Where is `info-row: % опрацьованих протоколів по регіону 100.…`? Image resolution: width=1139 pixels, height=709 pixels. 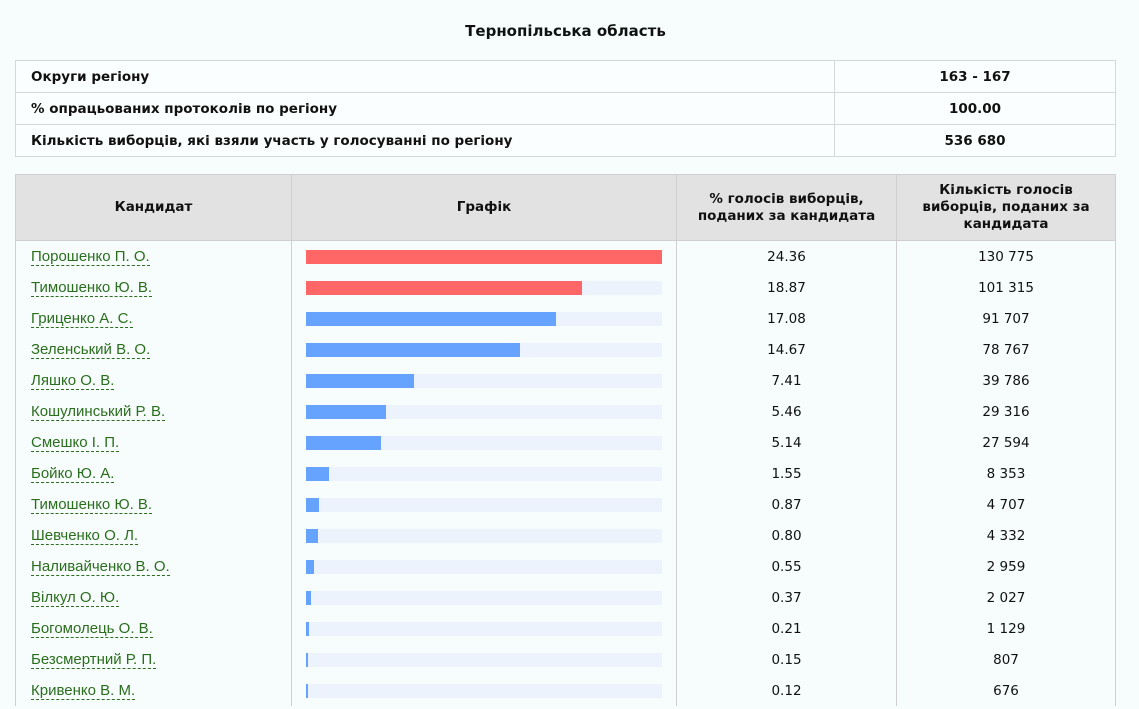 info-row: % опрацьованих протоколів по регіону 100.… is located at coordinates (565, 108).